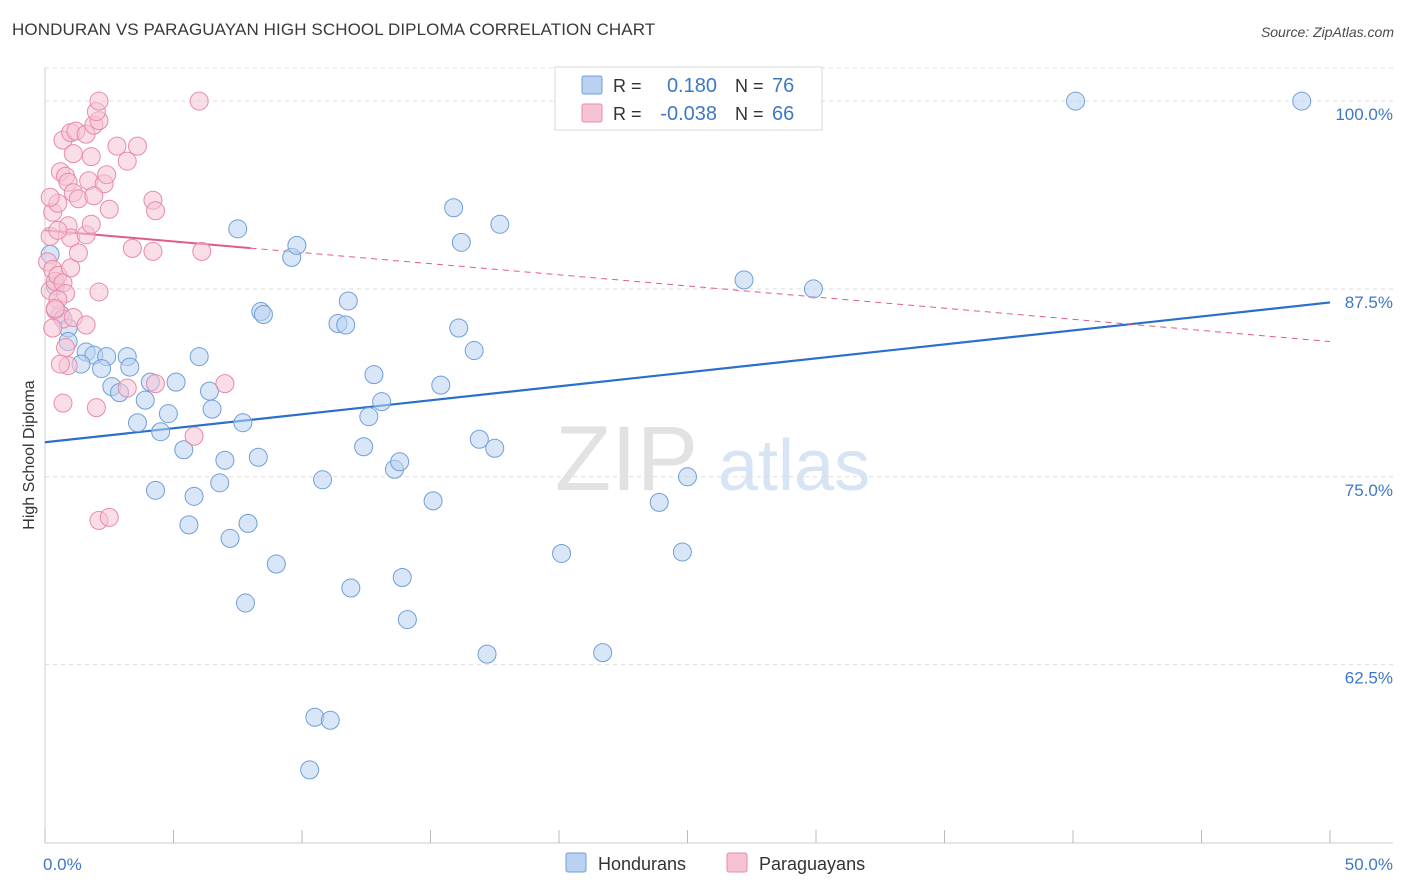  I want to click on legend-swatch-hondurans, so click(592, 85).